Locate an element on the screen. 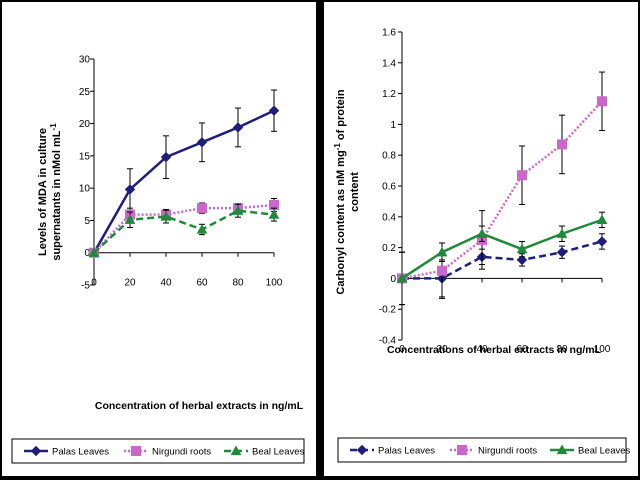  carbonyl-y-tick-label: 0.6 is located at coordinates (389, 187).